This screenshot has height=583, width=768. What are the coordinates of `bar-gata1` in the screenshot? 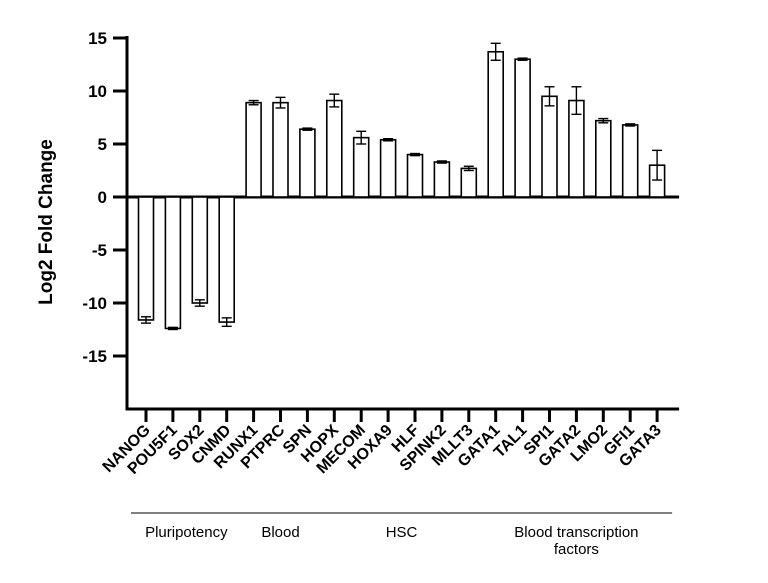 It's located at (496, 124).